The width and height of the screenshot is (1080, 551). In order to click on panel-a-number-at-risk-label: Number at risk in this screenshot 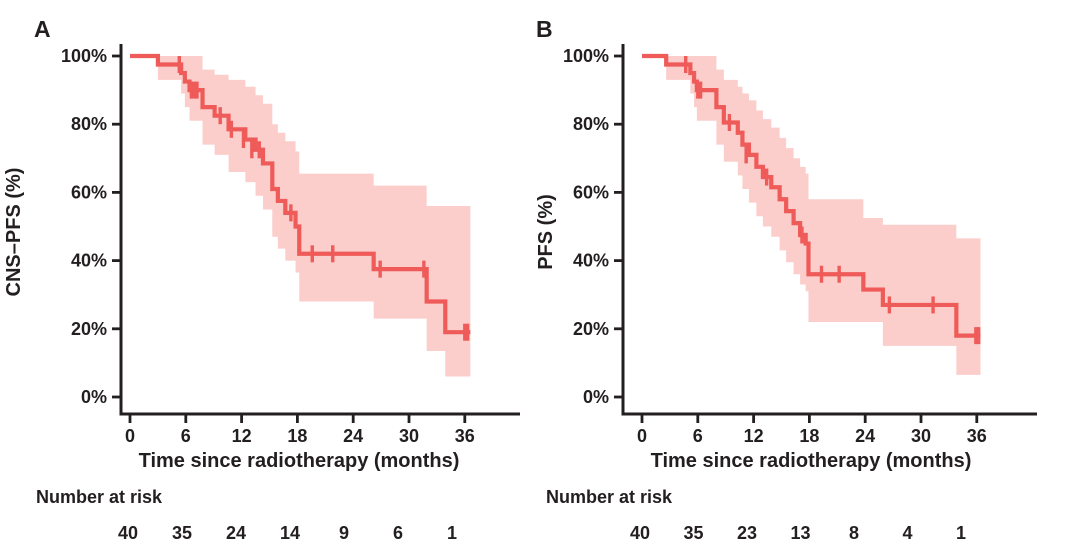, I will do `click(99, 497)`.